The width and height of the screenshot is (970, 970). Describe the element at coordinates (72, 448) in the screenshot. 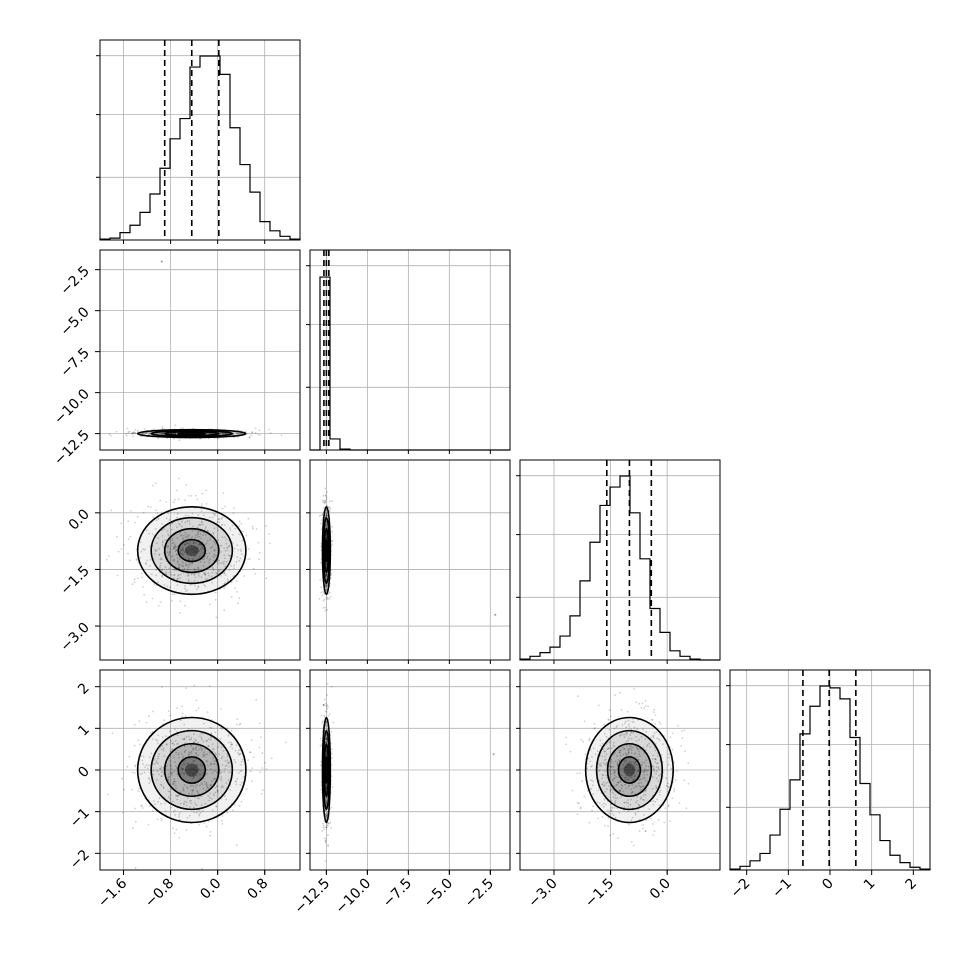

I see `y-tick-label: −12.5` at that location.